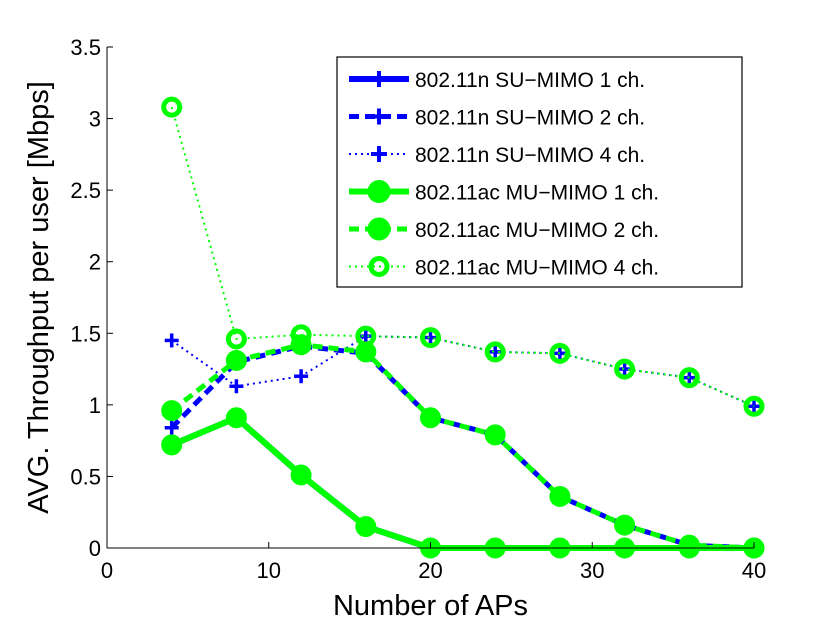 The height and width of the screenshot is (625, 830). I want to click on y-tick-label: 2, so click(95, 262).